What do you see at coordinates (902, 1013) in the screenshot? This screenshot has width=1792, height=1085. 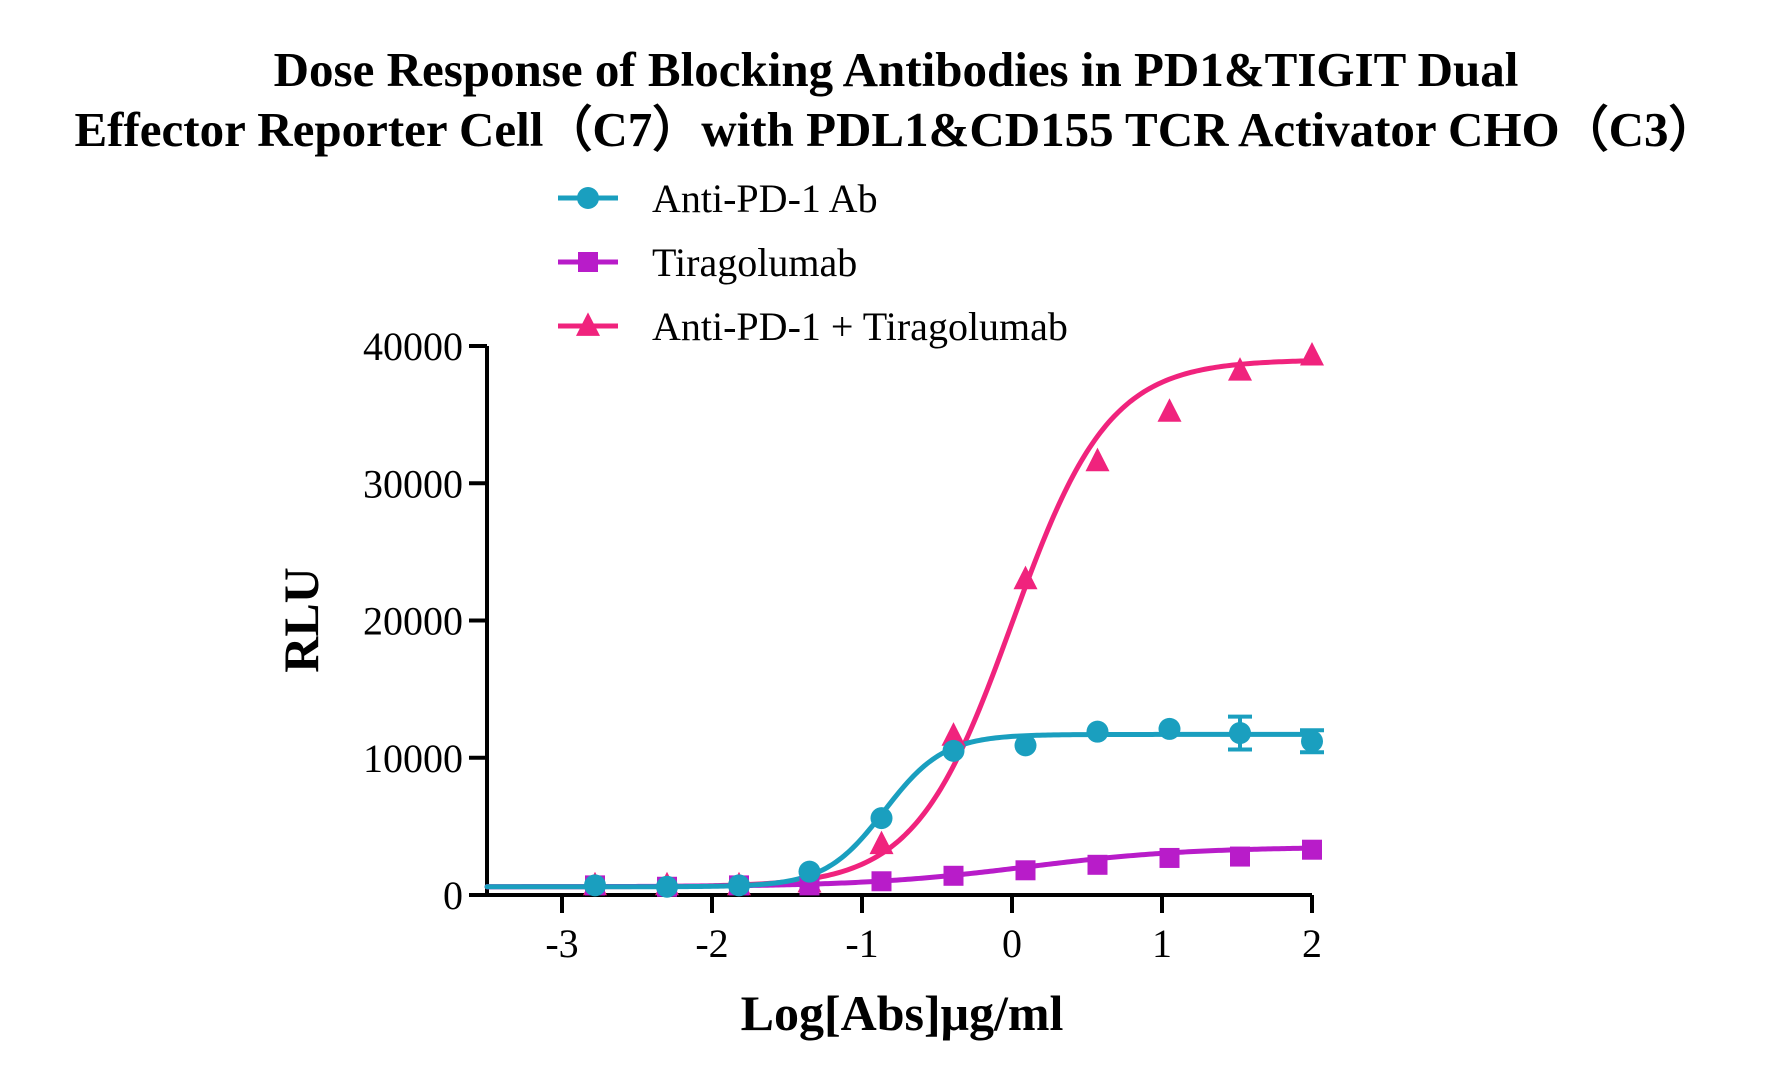 I see `x-axis-title: Log[Abs]μg/ml` at bounding box center [902, 1013].